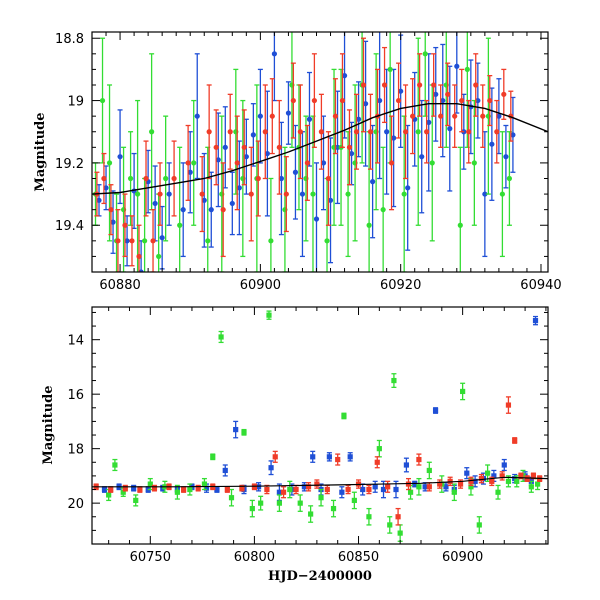 The height and width of the screenshot is (600, 600). Describe the element at coordinates (75, 102) in the screenshot. I see `top-y-tick-label-1: 19` at that location.